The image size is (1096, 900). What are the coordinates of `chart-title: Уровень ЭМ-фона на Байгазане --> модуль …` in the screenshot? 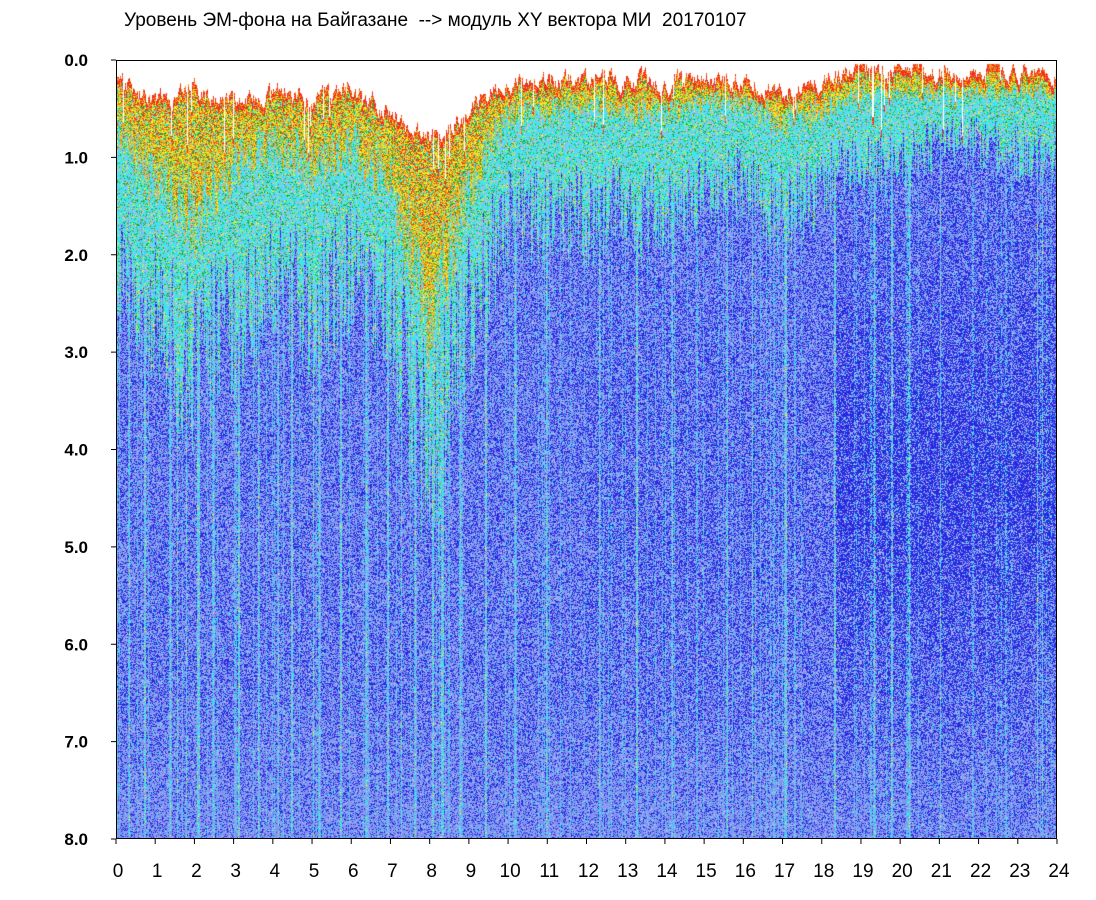 It's located at (435, 20).